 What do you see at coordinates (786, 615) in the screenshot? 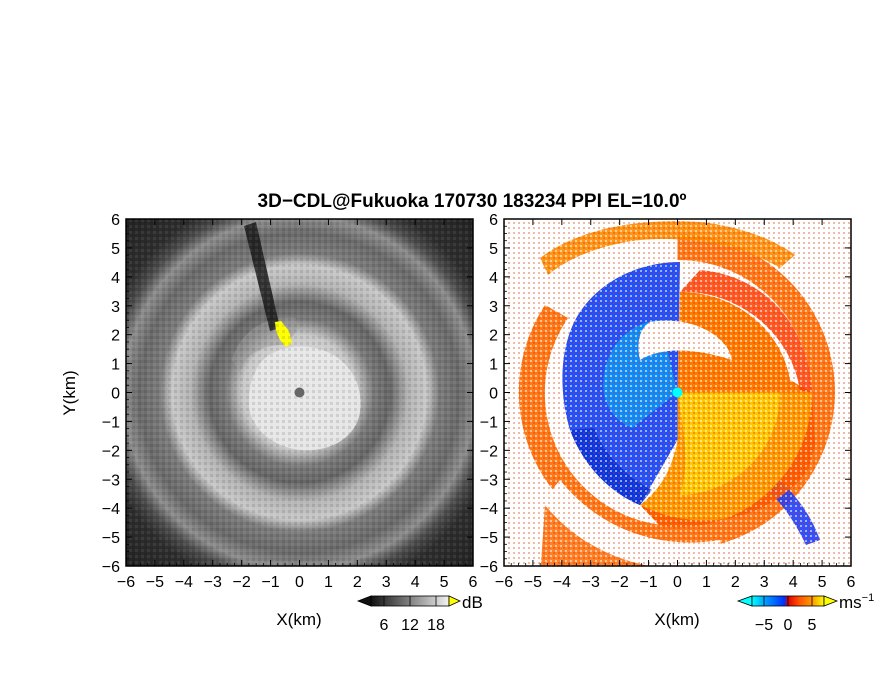
I see `colorbar-ticks: −5 0 5` at bounding box center [786, 615].